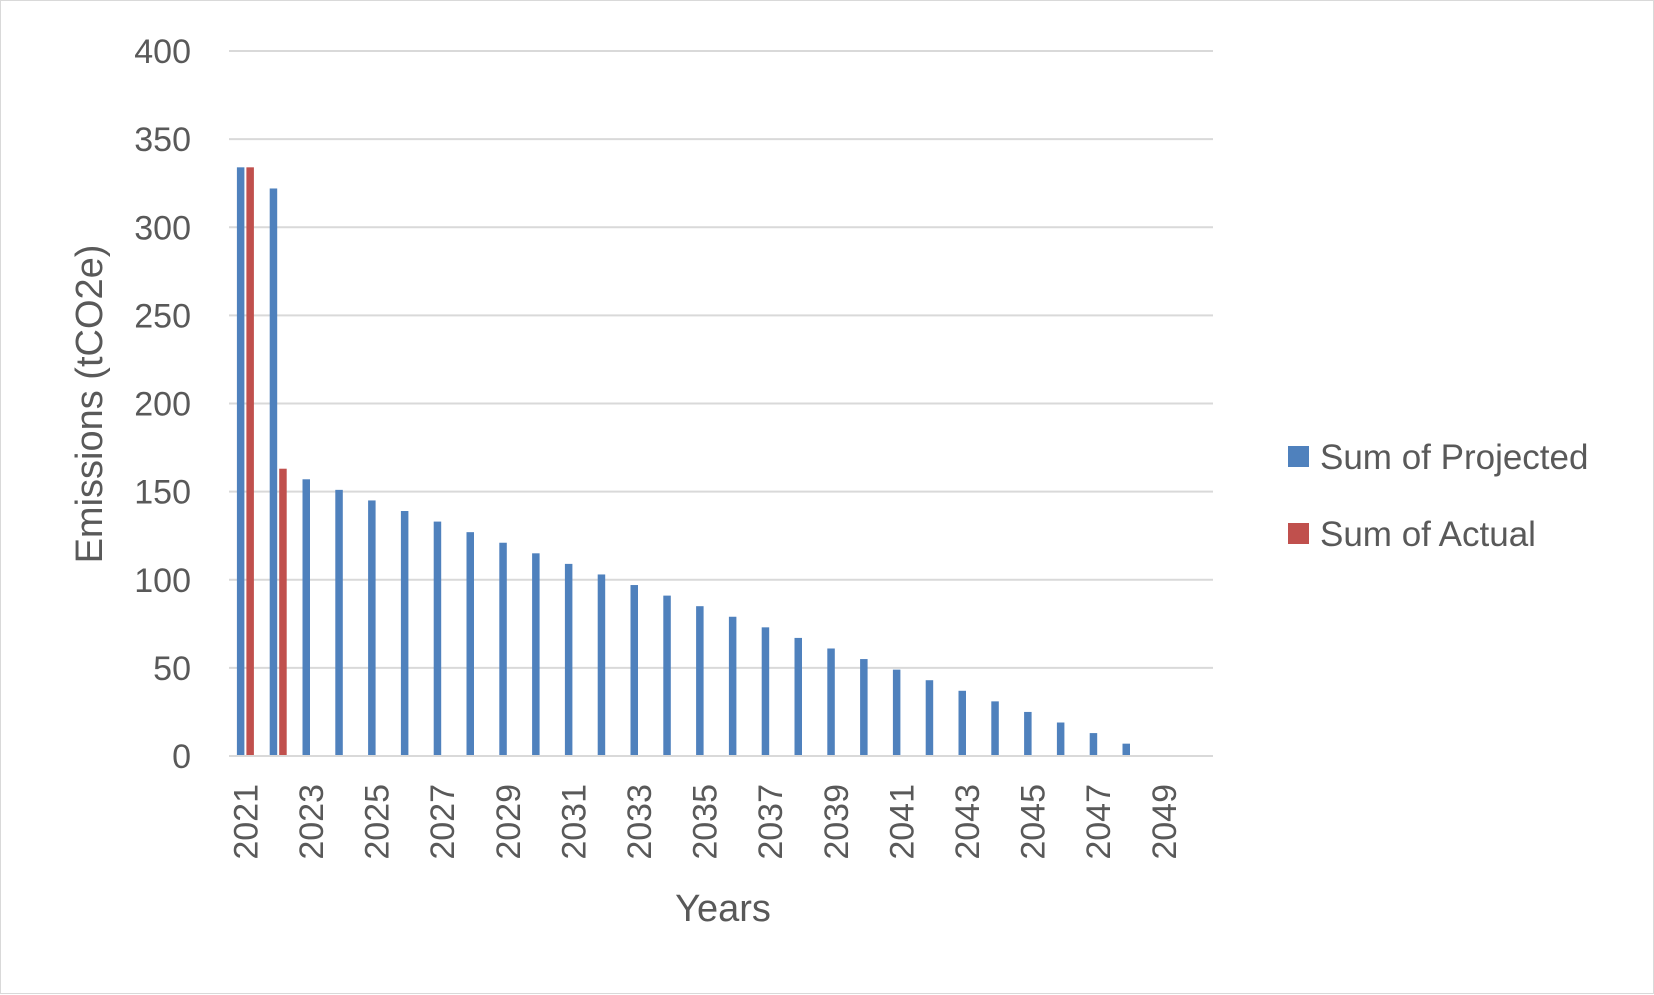 The height and width of the screenshot is (995, 1654). I want to click on y-tick-label: 50, so click(172, 669).